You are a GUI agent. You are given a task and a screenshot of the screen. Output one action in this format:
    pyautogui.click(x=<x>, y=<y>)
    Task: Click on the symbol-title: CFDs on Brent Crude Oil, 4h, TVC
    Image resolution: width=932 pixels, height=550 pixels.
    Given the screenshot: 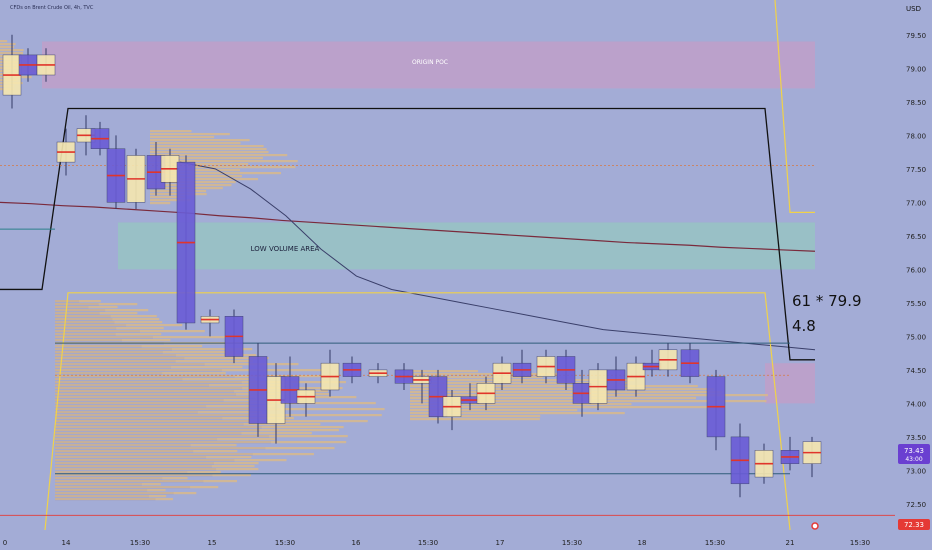 What is the action you would take?
    pyautogui.click(x=52, y=8)
    